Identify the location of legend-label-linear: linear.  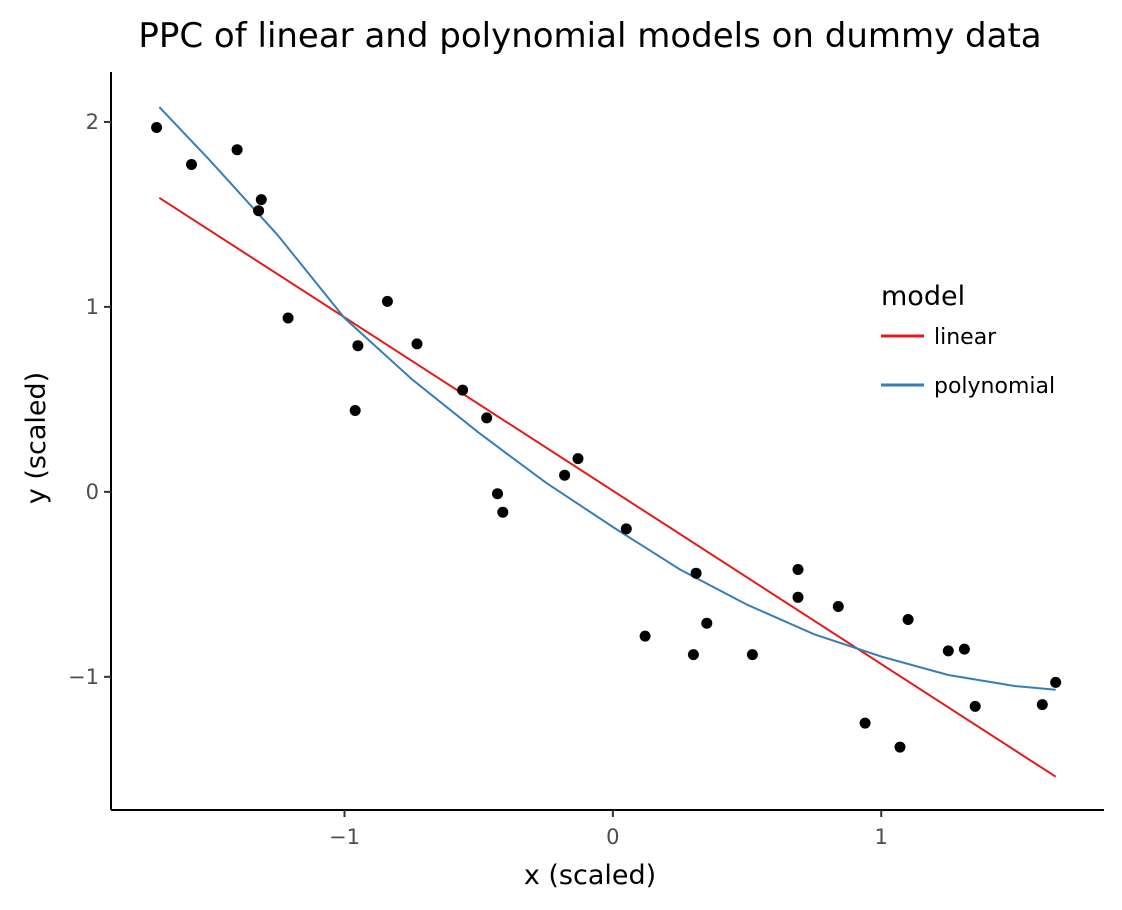
(965, 337).